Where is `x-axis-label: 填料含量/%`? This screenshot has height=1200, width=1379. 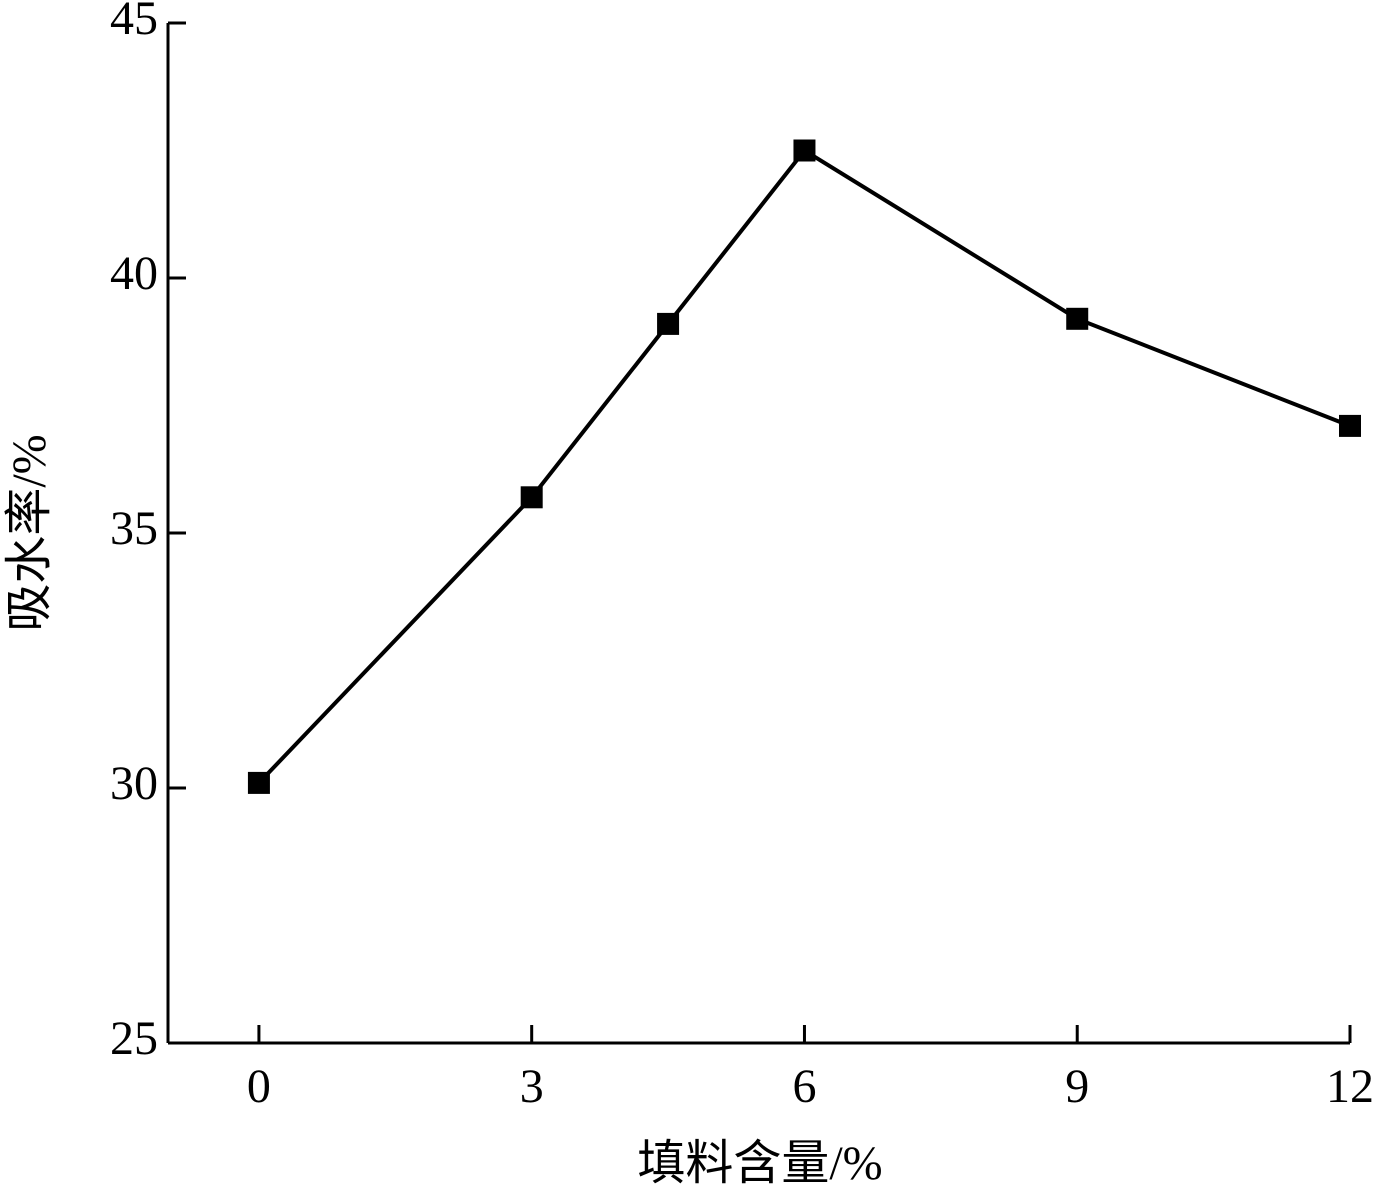
x-axis-label: 填料含量/% is located at coordinates (759, 1163).